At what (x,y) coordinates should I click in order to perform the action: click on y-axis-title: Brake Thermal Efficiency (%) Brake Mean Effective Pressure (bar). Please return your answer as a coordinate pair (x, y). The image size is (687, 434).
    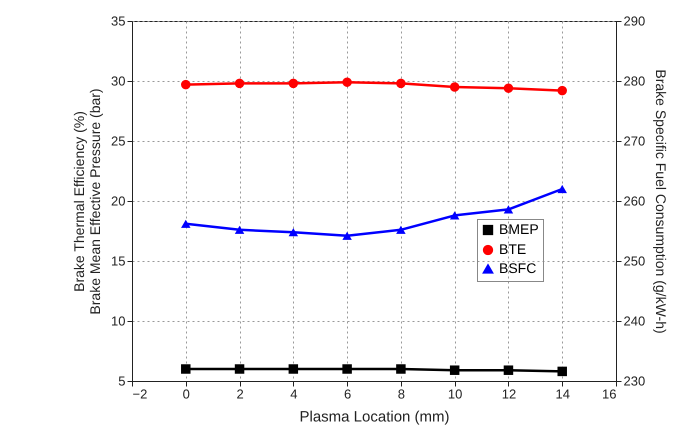
    Looking at the image, I should click on (87, 201).